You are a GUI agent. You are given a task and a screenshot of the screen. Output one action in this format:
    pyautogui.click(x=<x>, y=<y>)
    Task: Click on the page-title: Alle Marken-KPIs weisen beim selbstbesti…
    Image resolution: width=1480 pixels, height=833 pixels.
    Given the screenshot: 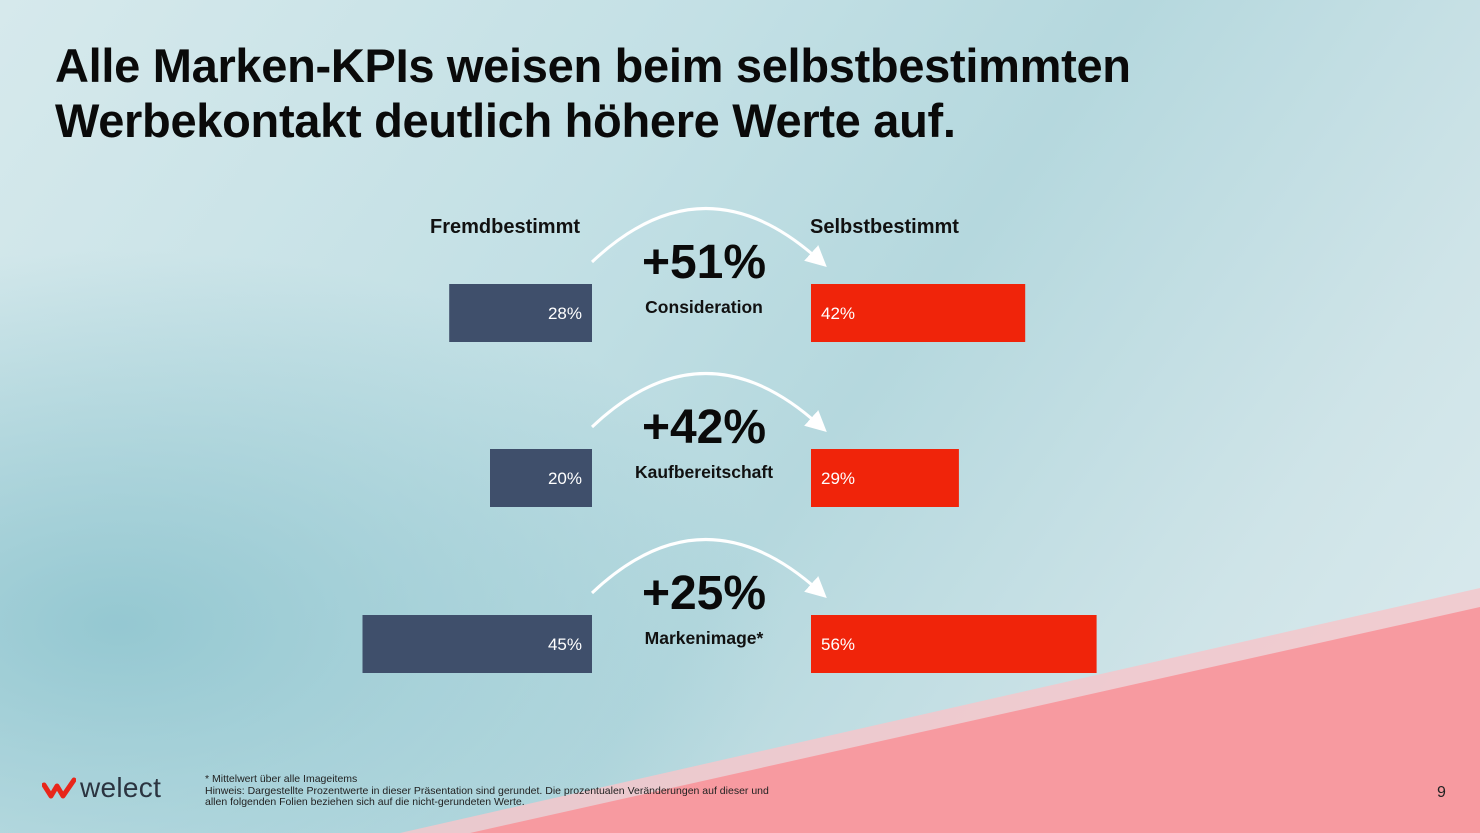 What is the action you would take?
    pyautogui.click(x=705, y=93)
    